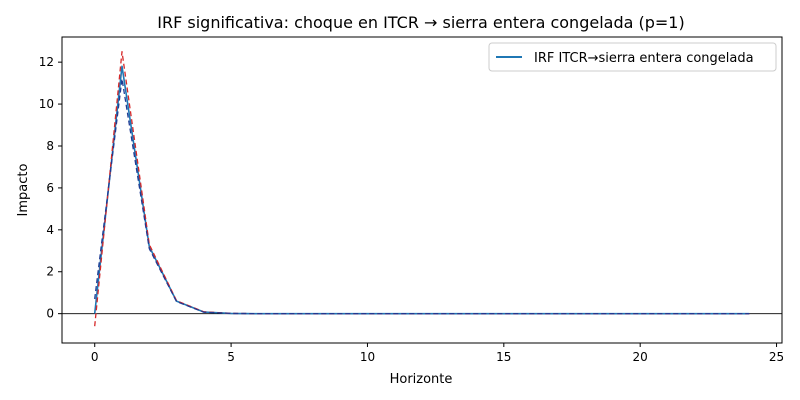 This screenshot has width=800, height=400. Describe the element at coordinates (231, 357) in the screenshot. I see `x-tick-label: 5` at that location.